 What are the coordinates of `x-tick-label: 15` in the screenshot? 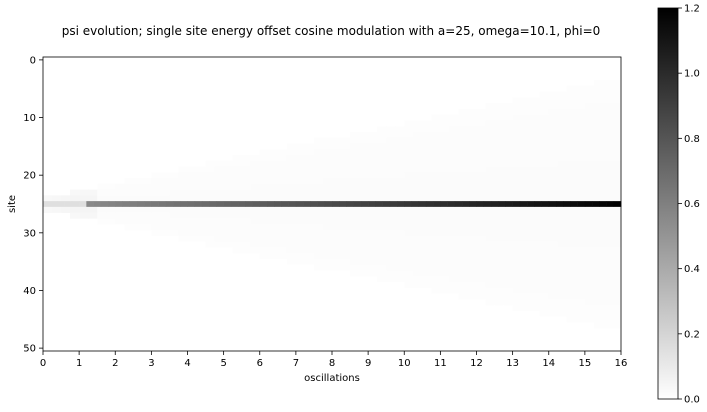 It's located at (585, 363).